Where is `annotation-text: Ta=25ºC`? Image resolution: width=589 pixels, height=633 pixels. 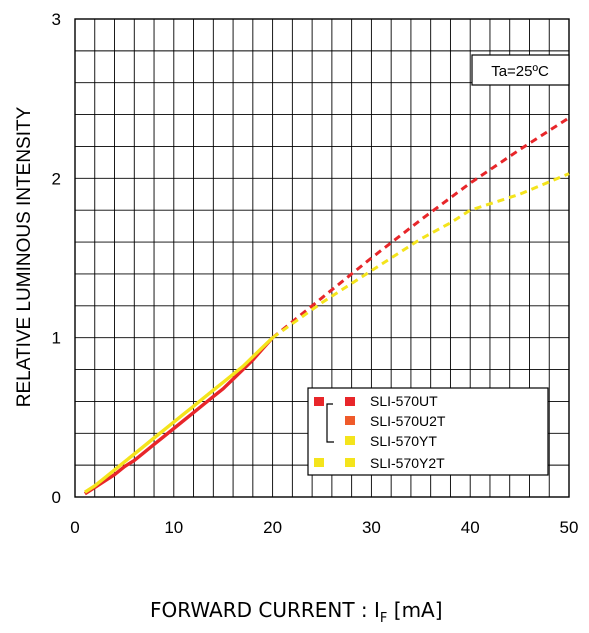
annotation-text: Ta=25ºC is located at coordinates (520, 71).